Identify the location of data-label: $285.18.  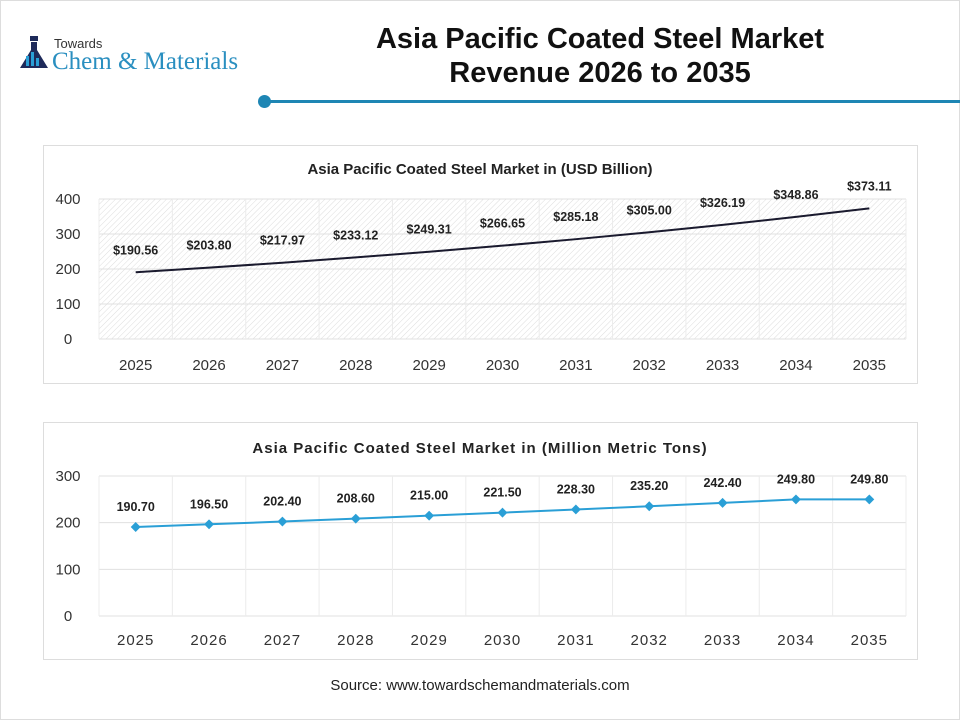
(575, 217).